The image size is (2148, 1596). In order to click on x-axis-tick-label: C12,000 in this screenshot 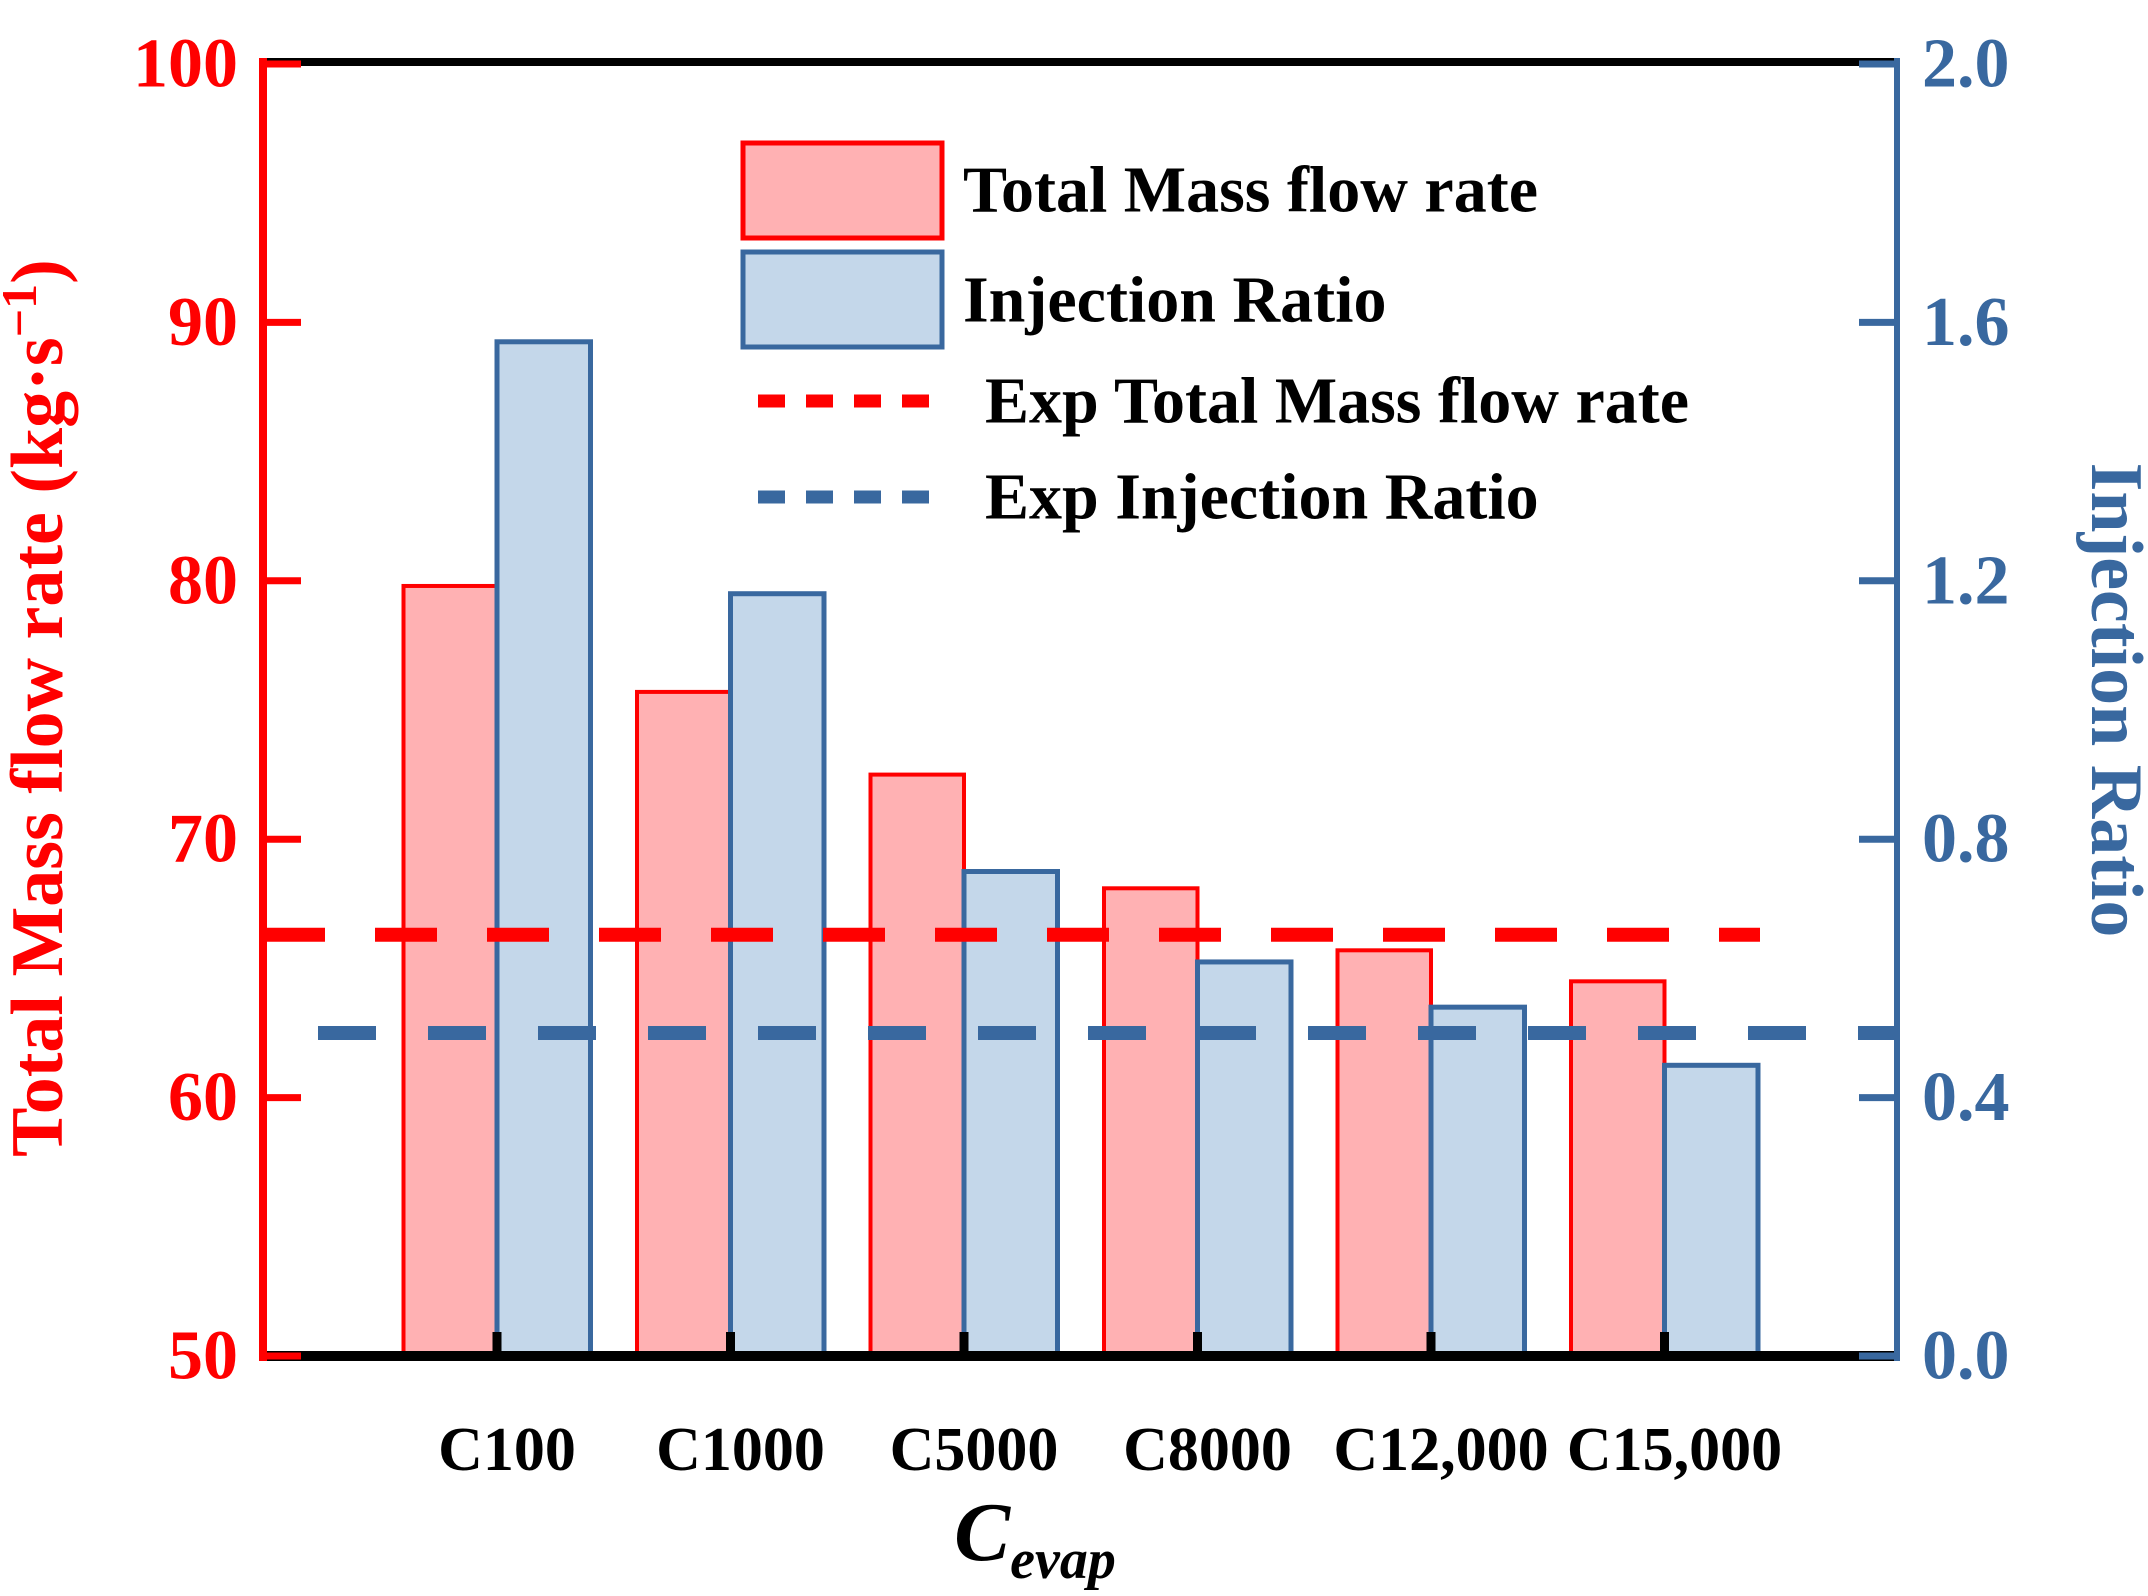, I will do `click(1440, 1450)`.